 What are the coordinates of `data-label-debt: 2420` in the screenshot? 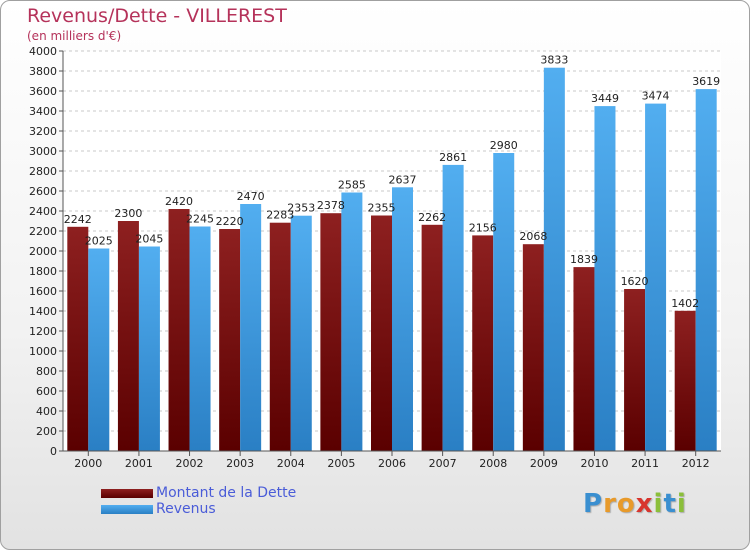 It's located at (179, 201).